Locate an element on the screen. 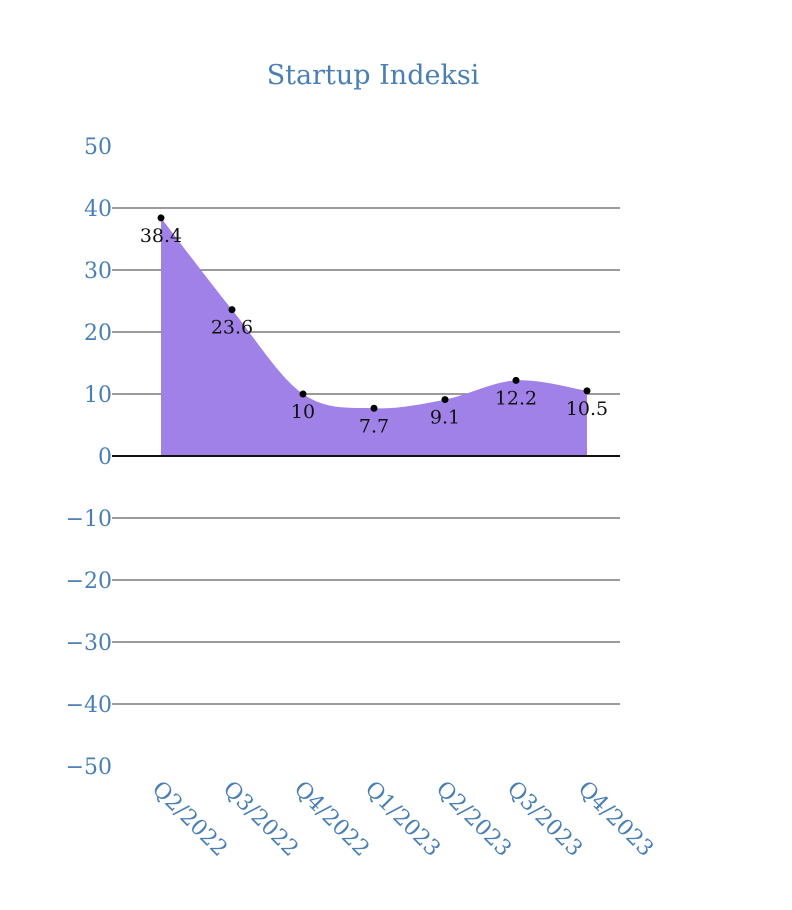 The height and width of the screenshot is (910, 792). y-tick-label: −50 is located at coordinates (89, 767).